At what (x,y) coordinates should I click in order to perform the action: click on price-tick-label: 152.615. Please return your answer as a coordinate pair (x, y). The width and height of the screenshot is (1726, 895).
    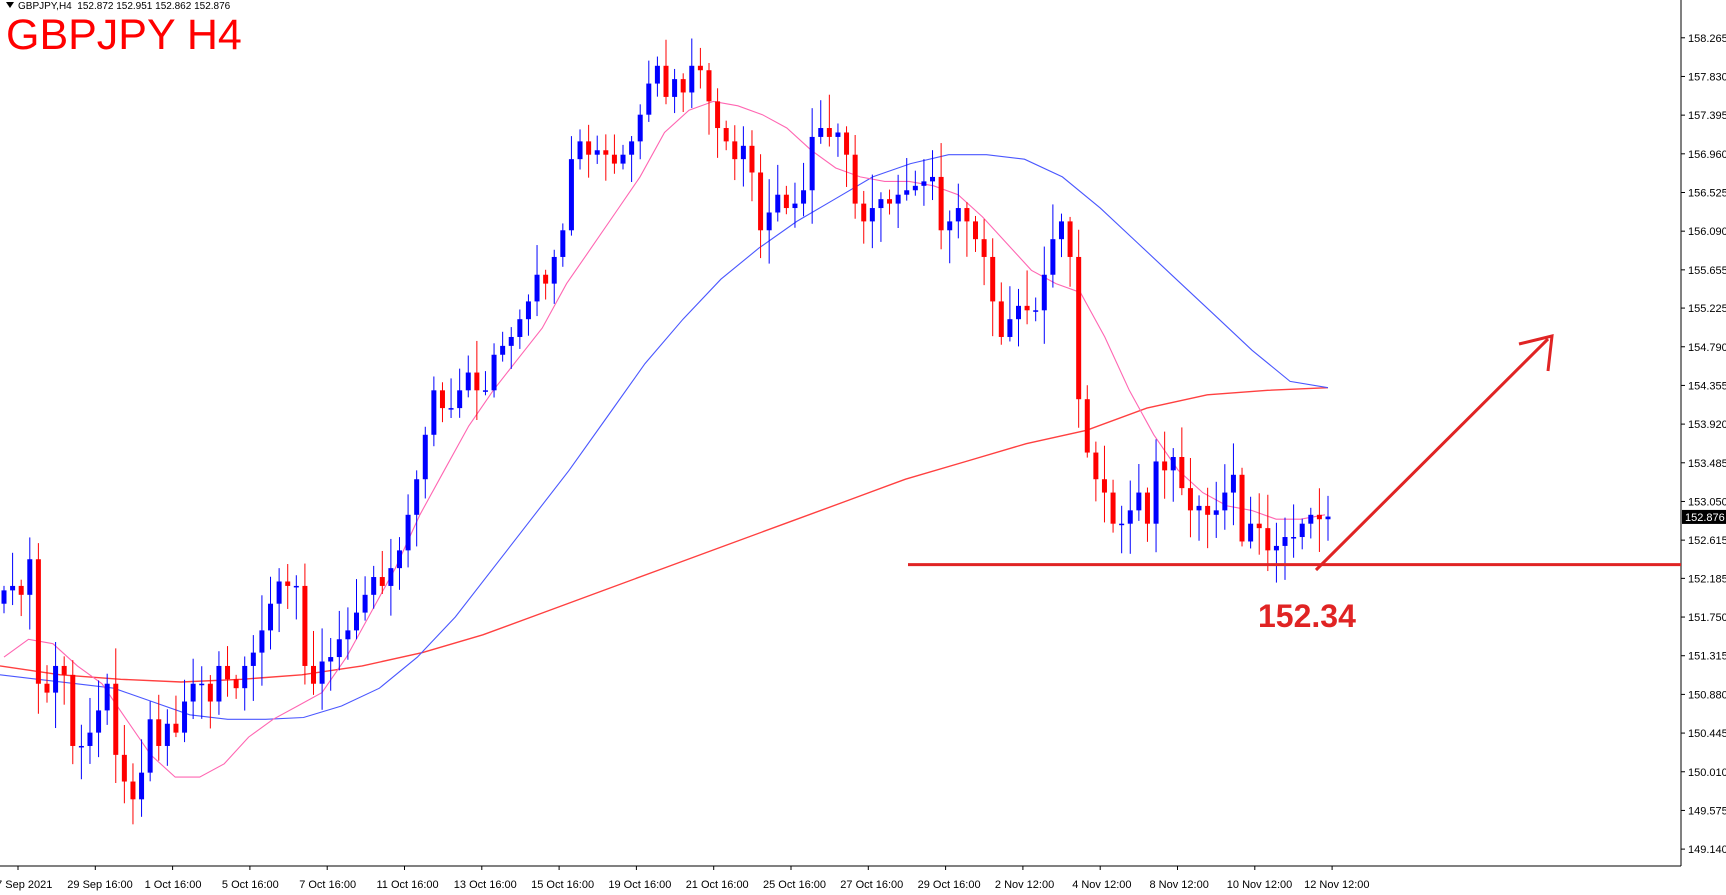
    Looking at the image, I should click on (1707, 541).